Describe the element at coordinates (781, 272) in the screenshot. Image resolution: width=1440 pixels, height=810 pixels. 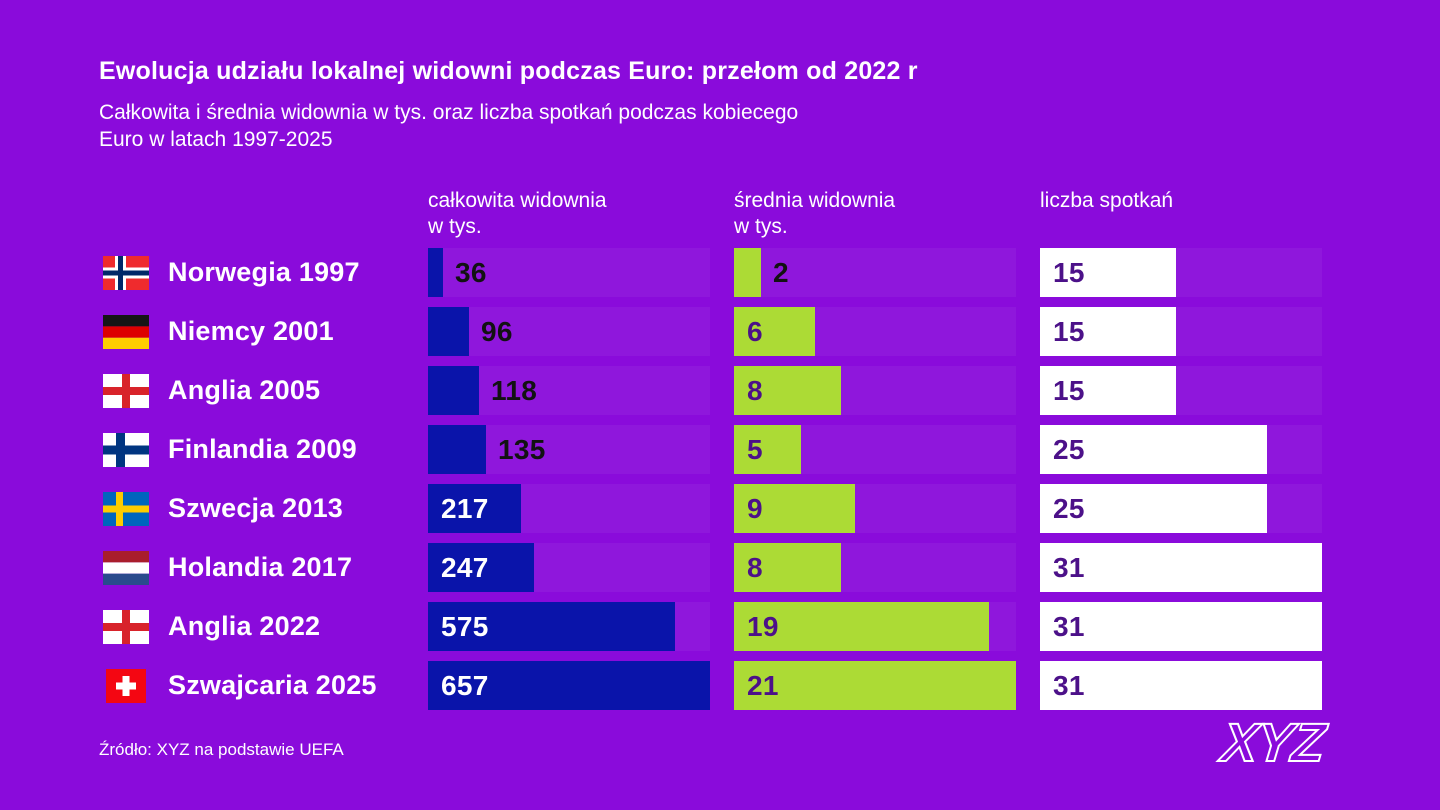
I see `bar-value-label: 2` at that location.